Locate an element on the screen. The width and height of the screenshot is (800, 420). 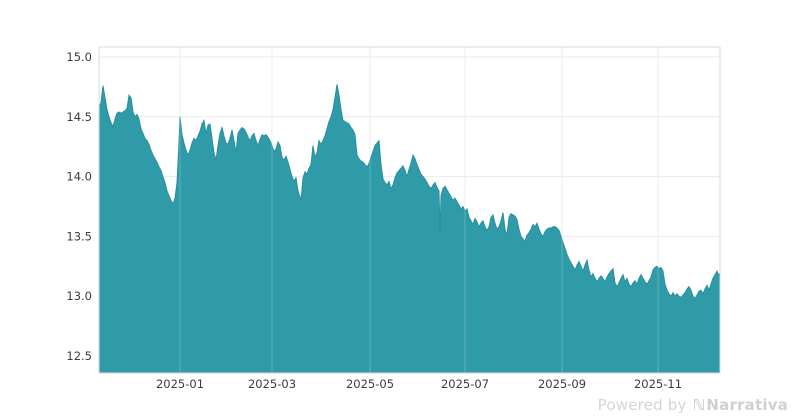
x-tick-label: 2025-11 is located at coordinates (658, 384).